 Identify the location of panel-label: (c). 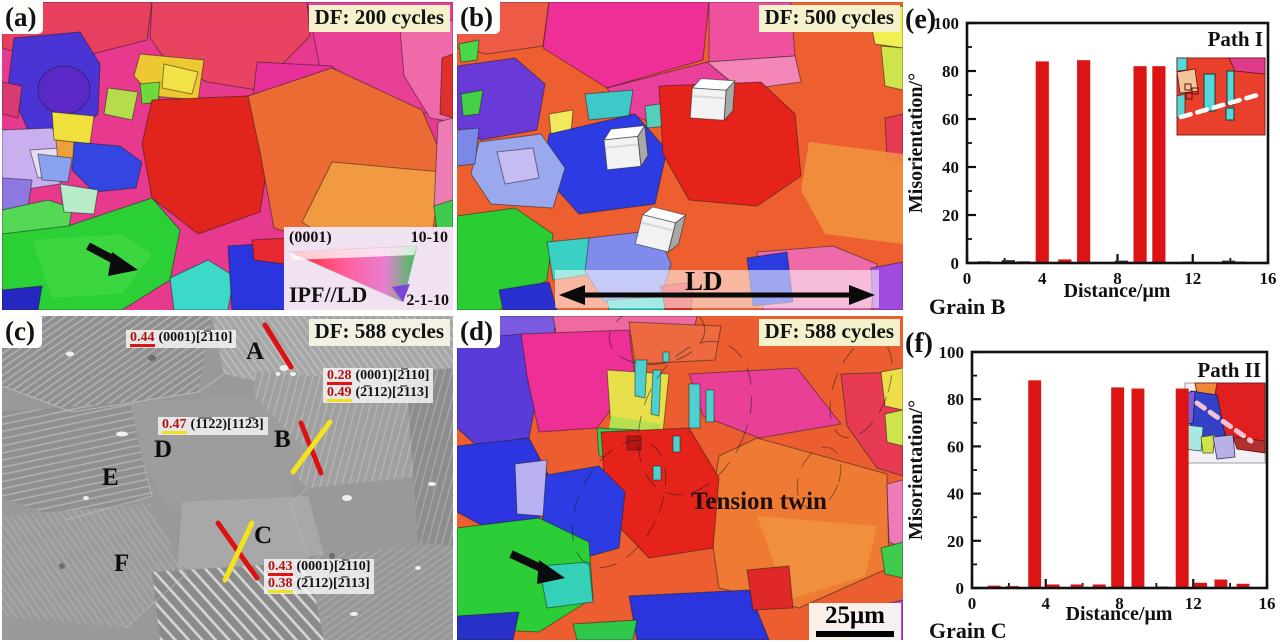
(22, 332).